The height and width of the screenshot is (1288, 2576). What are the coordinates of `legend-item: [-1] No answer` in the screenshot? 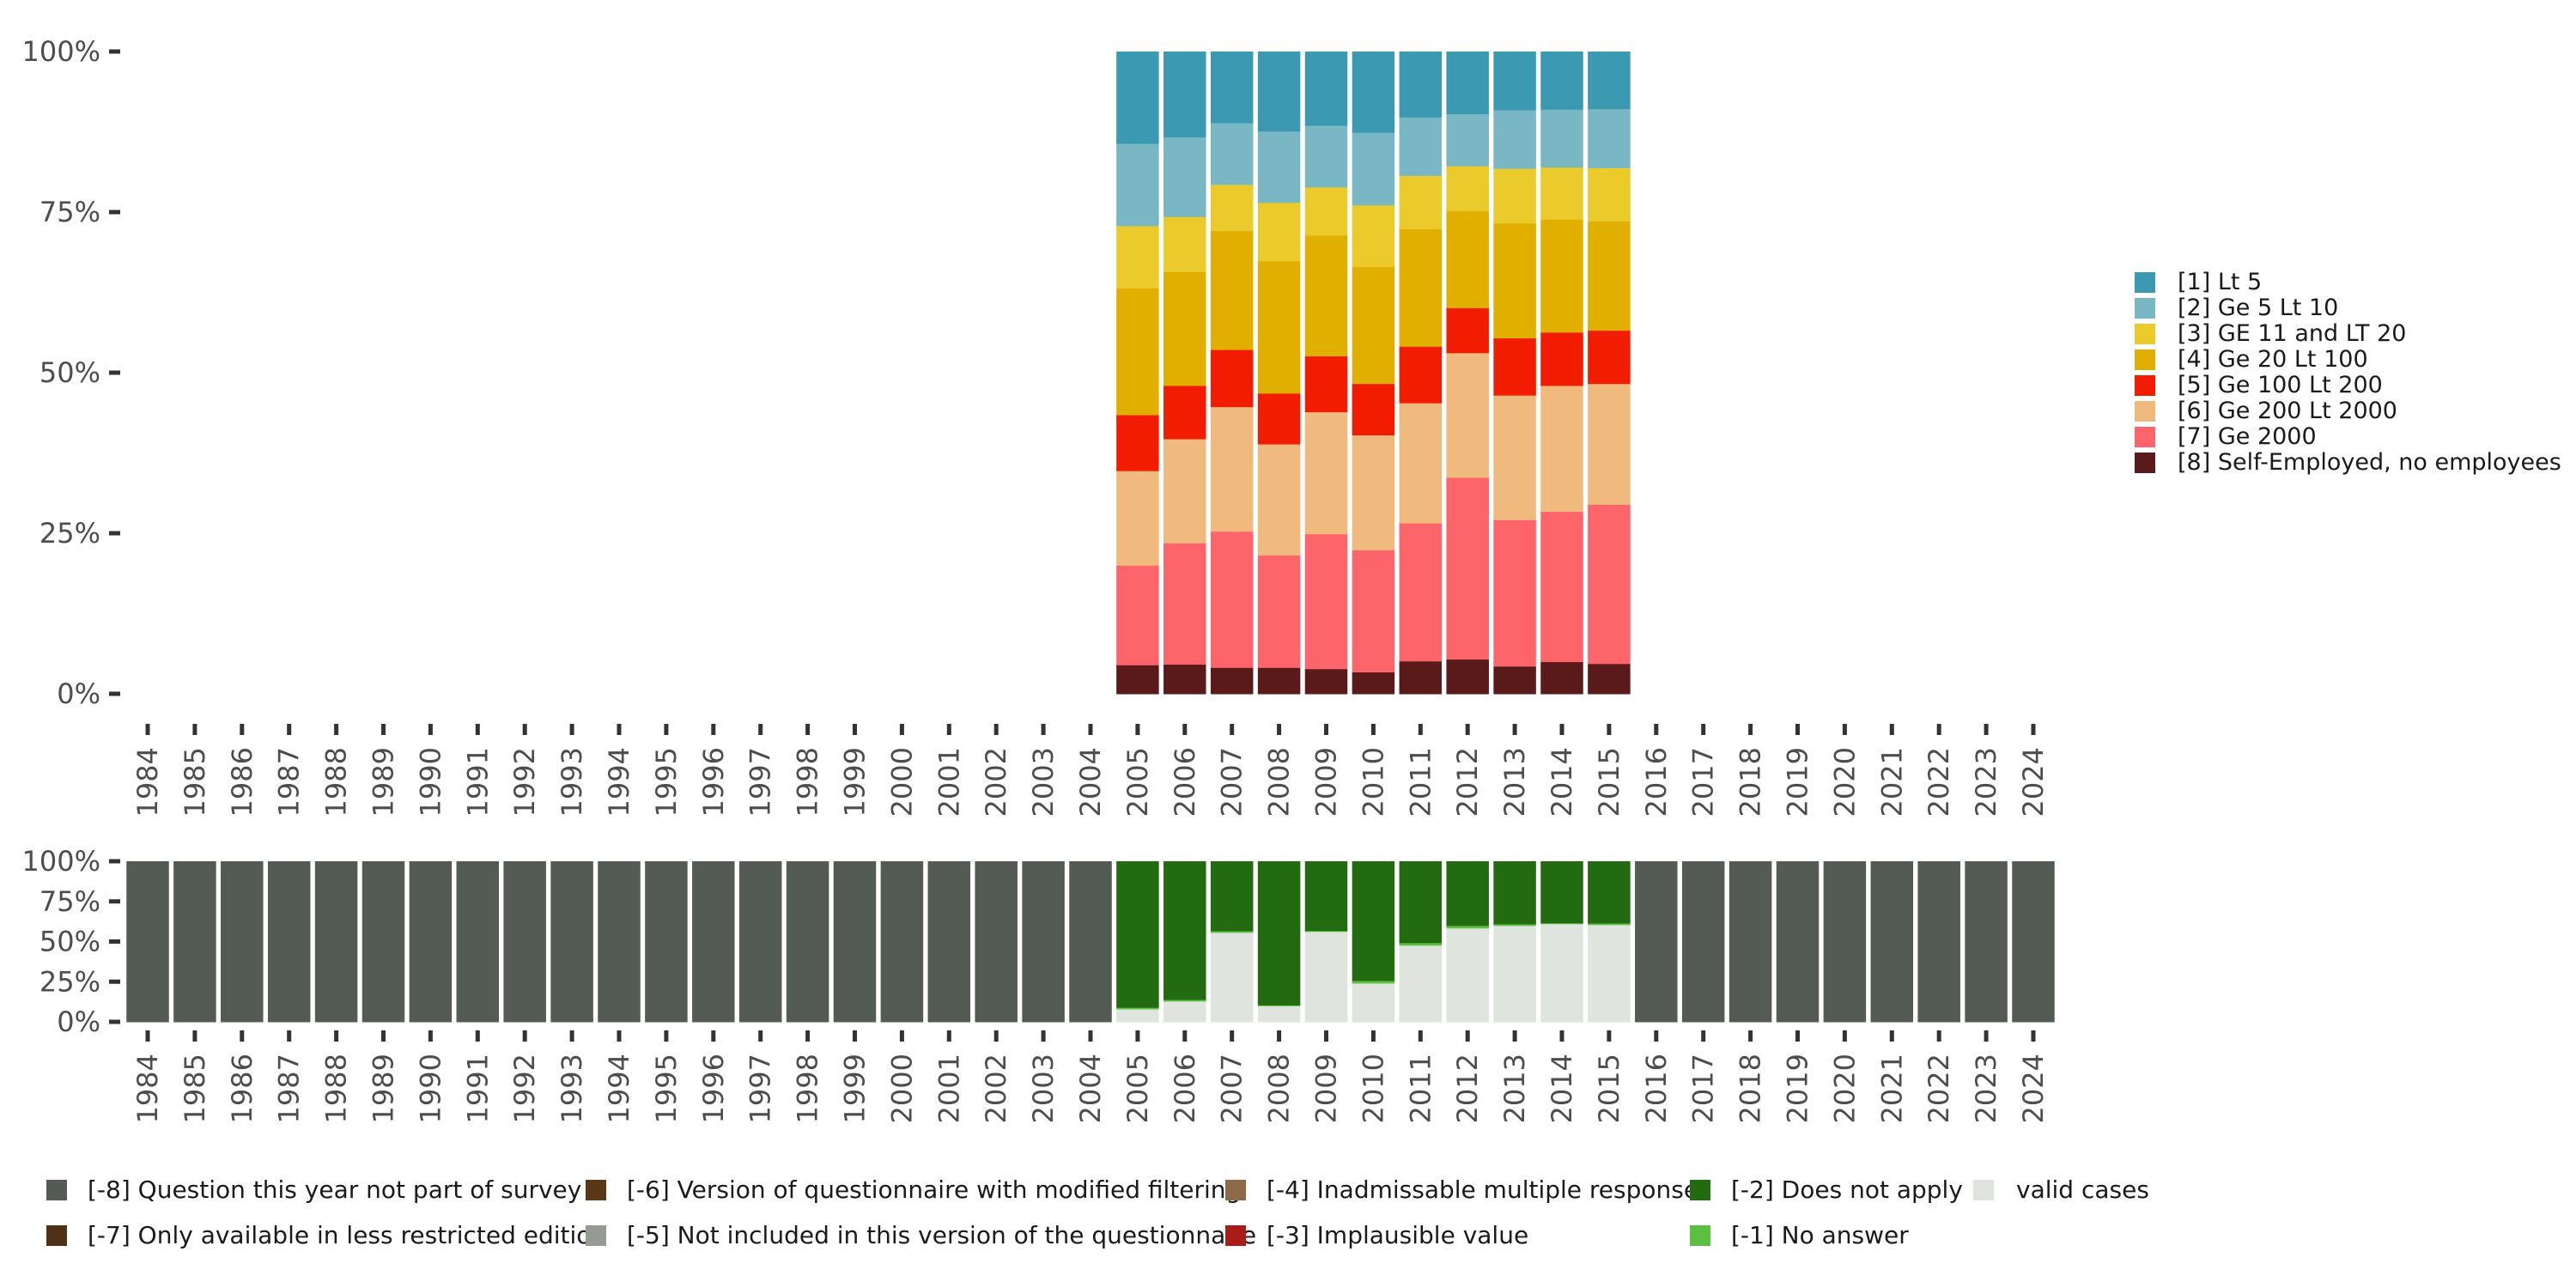 It's located at (1799, 1235).